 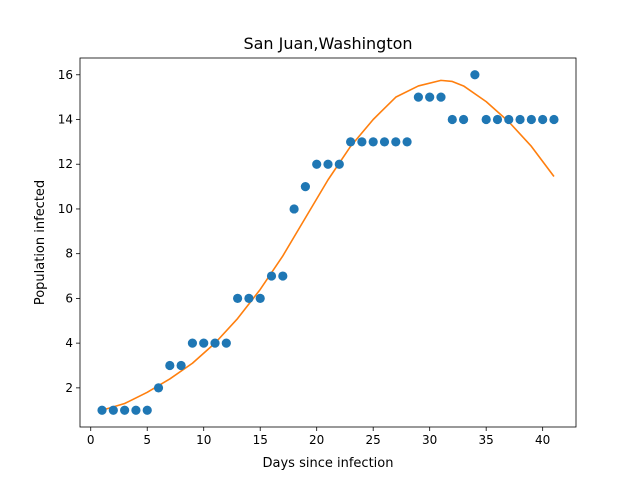 What do you see at coordinates (147, 440) in the screenshot?
I see `x-tick-label: 5` at bounding box center [147, 440].